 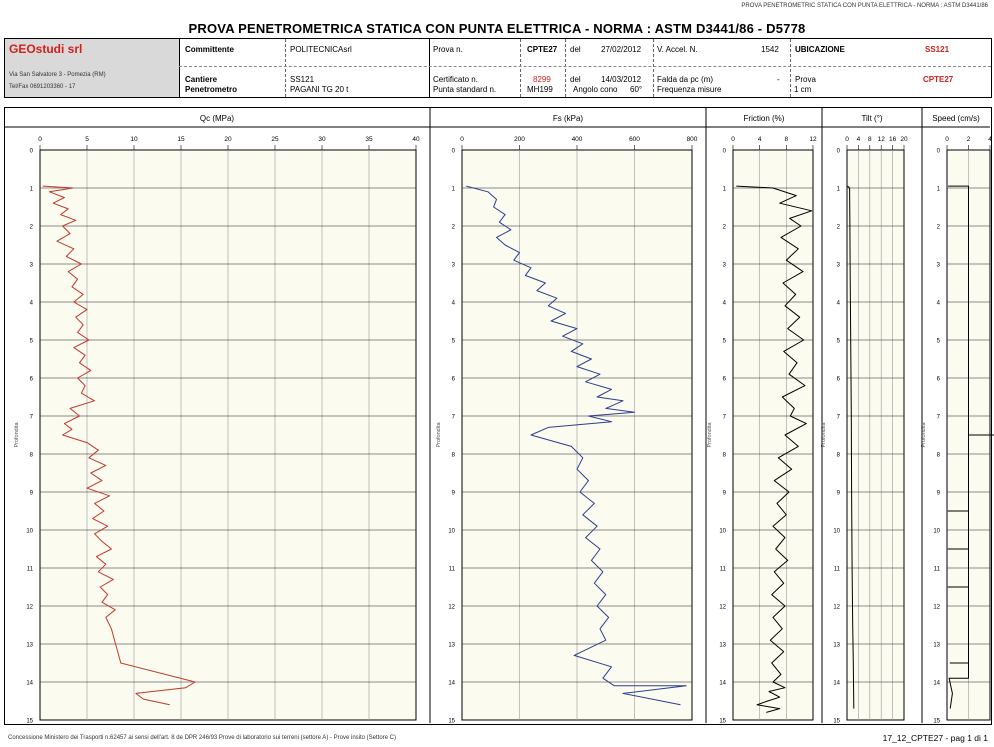 What do you see at coordinates (938, 79) in the screenshot?
I see `prova2-value: CPTE27` at bounding box center [938, 79].